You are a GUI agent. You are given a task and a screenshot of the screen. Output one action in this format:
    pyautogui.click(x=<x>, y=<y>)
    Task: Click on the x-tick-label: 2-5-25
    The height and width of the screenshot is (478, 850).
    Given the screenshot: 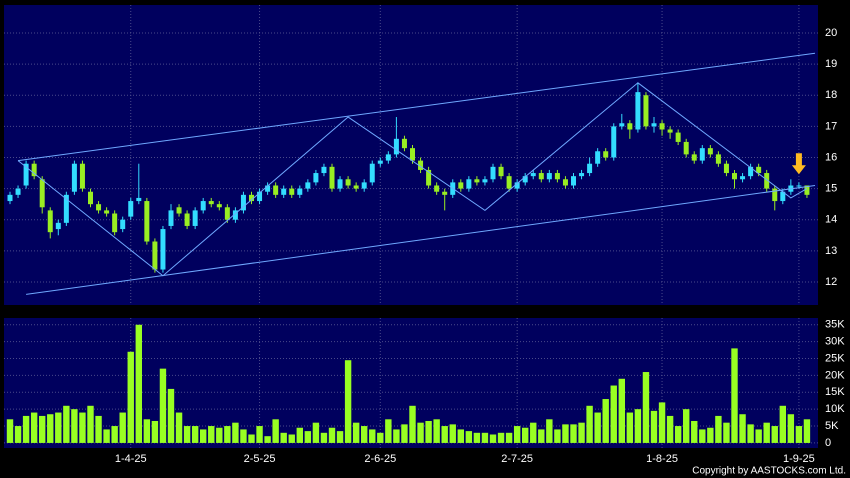 What is the action you would take?
    pyautogui.click(x=260, y=459)
    